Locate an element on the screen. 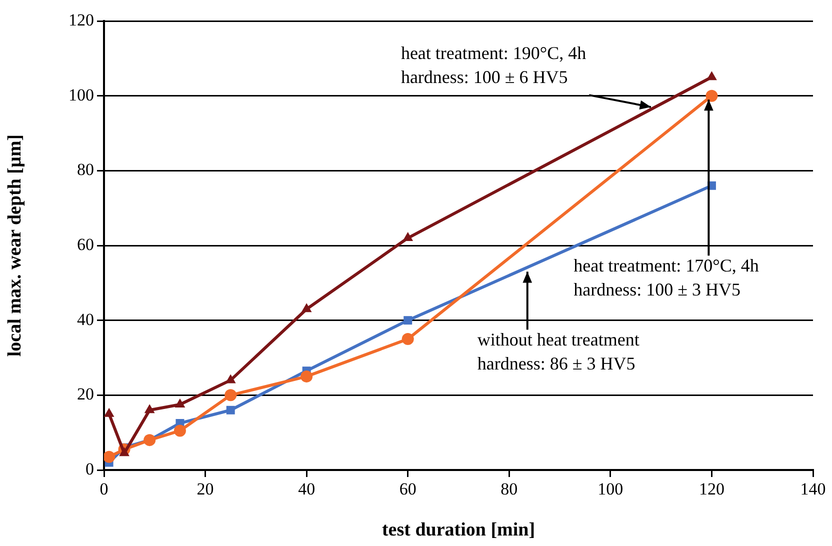 The height and width of the screenshot is (546, 832). y-tick-label: 20 is located at coordinates (85, 394).